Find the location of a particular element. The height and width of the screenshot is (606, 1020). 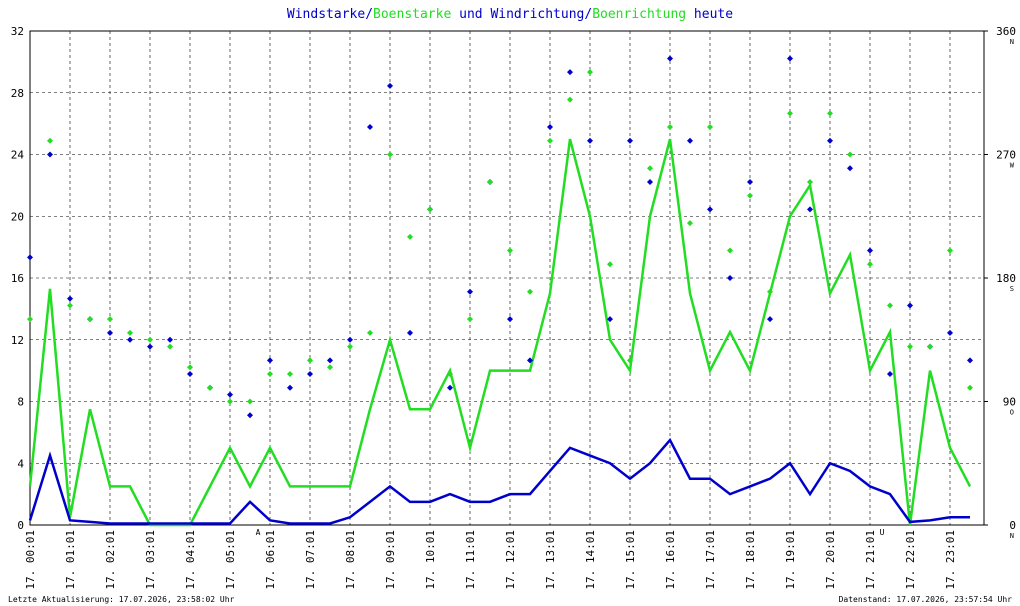

x-tick-label: 17. 10:01 is located at coordinates (430, 560).